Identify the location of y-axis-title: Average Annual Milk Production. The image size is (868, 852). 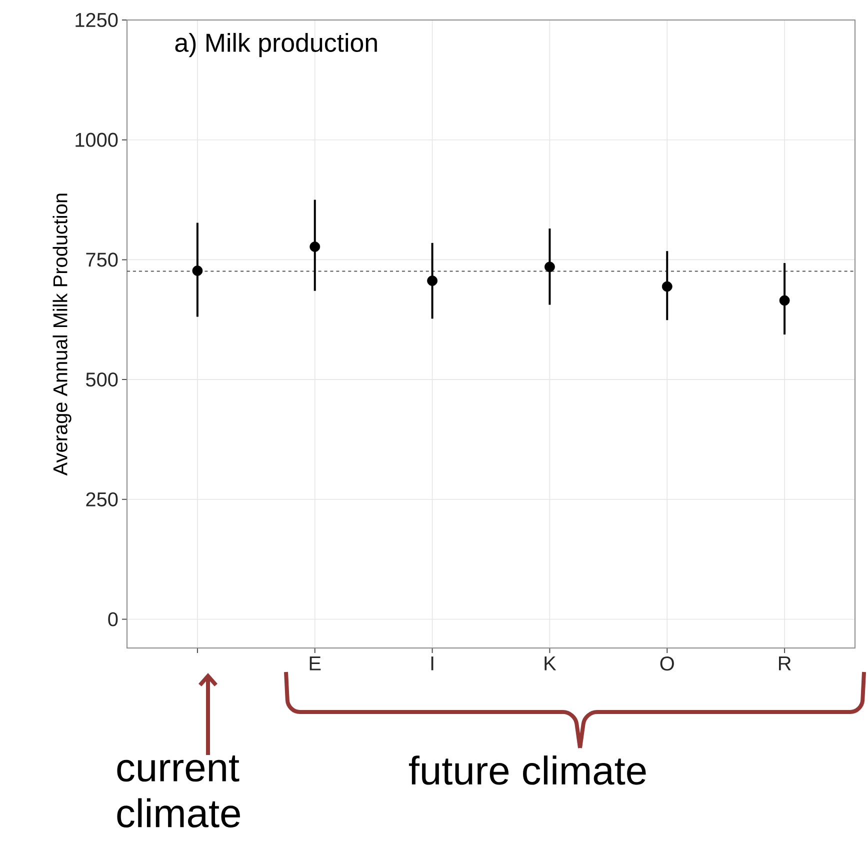
(62, 335).